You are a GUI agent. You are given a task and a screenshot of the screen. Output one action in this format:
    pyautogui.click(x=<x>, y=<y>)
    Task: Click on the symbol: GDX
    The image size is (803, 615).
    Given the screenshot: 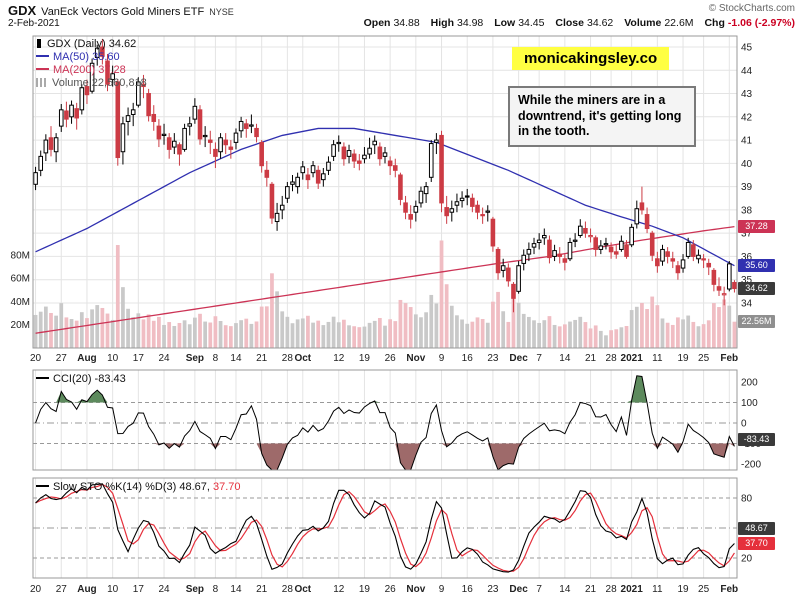 What is the action you would take?
    pyautogui.click(x=22, y=10)
    